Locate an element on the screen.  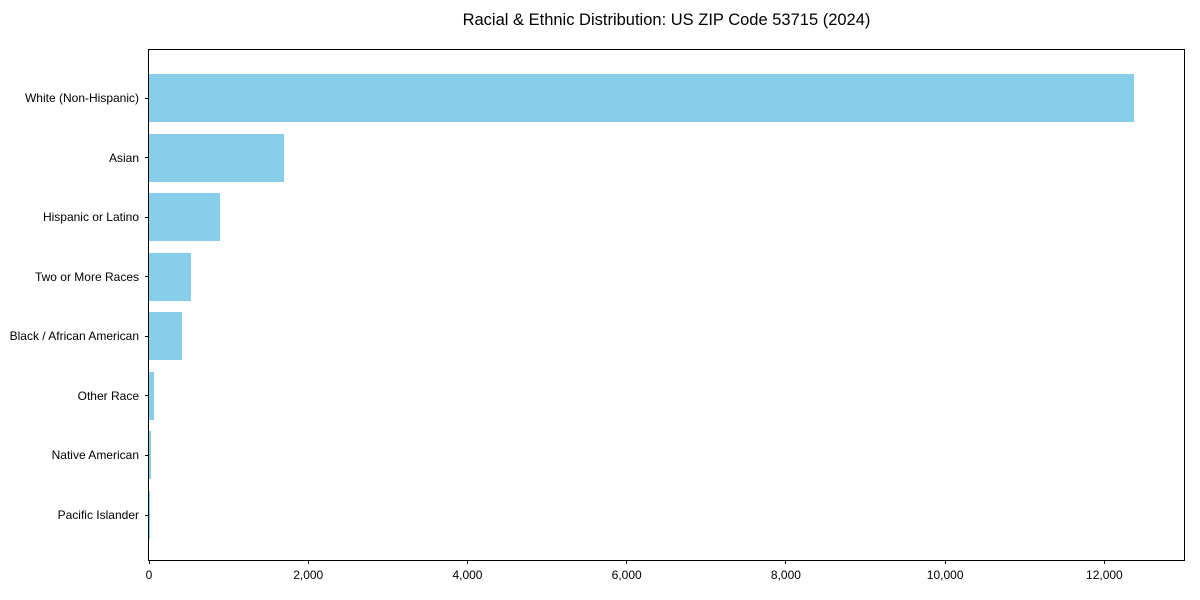
x-tick-label: 6,000 is located at coordinates (626, 575).